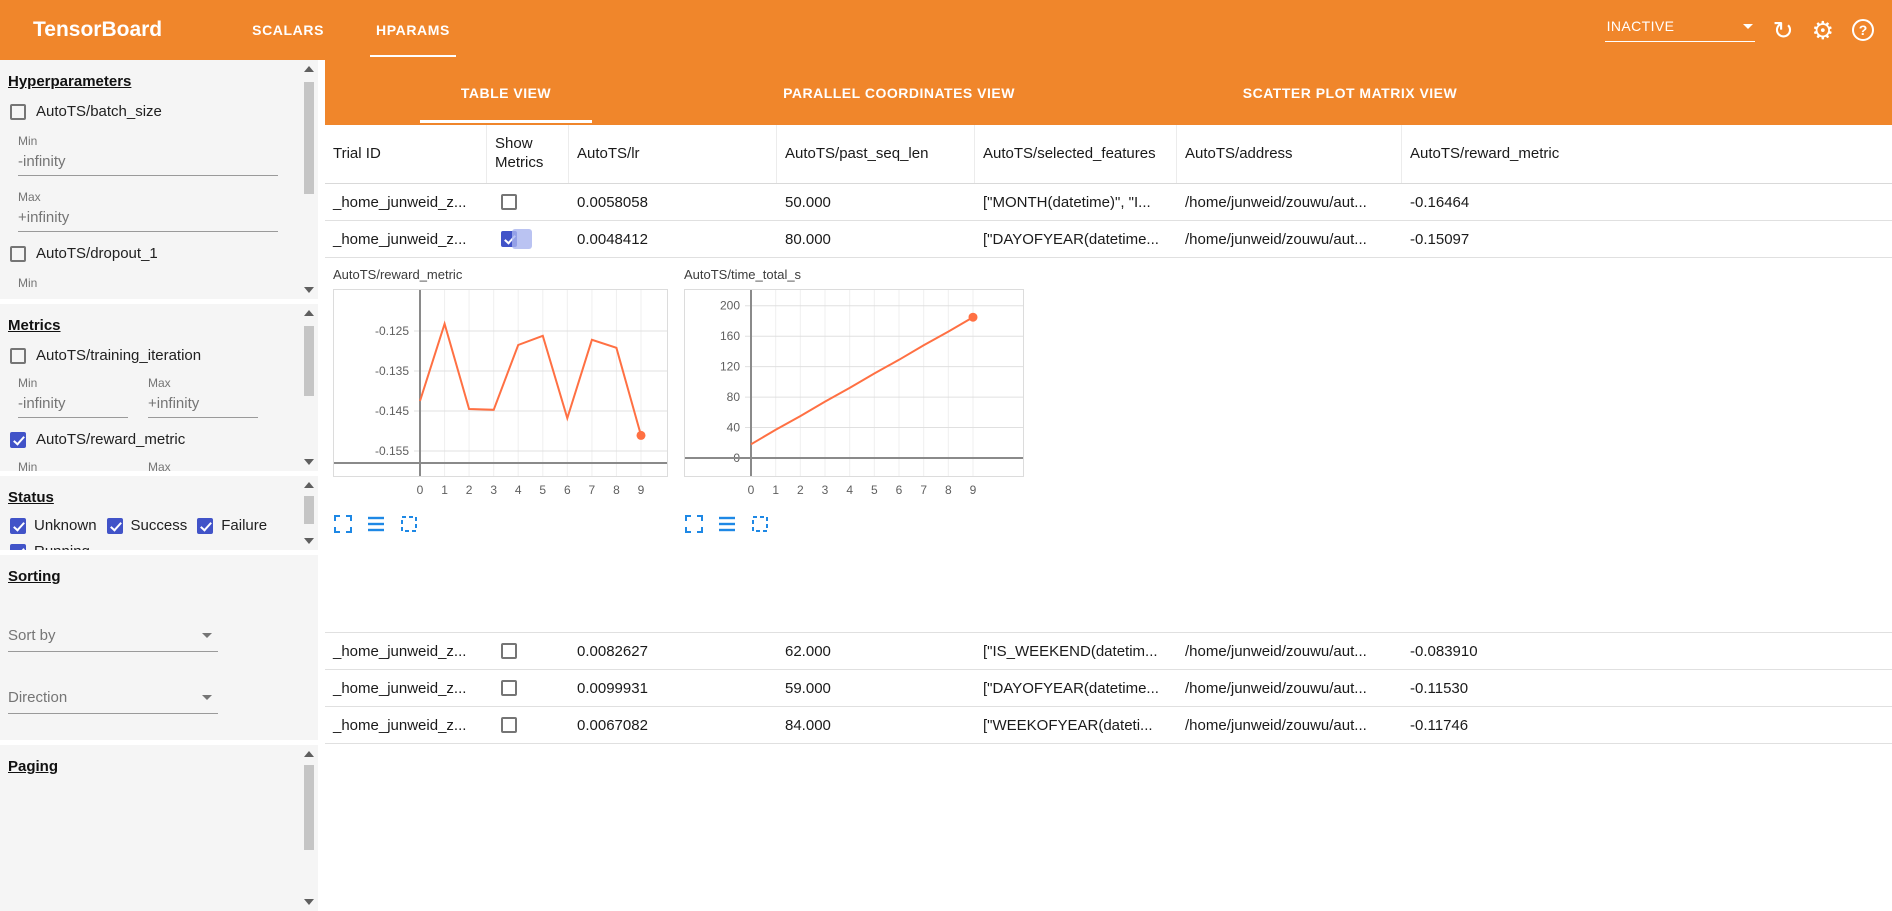 This screenshot has height=911, width=1892. What do you see at coordinates (288, 30) in the screenshot?
I see `tab-scalars: SCALARS` at bounding box center [288, 30].